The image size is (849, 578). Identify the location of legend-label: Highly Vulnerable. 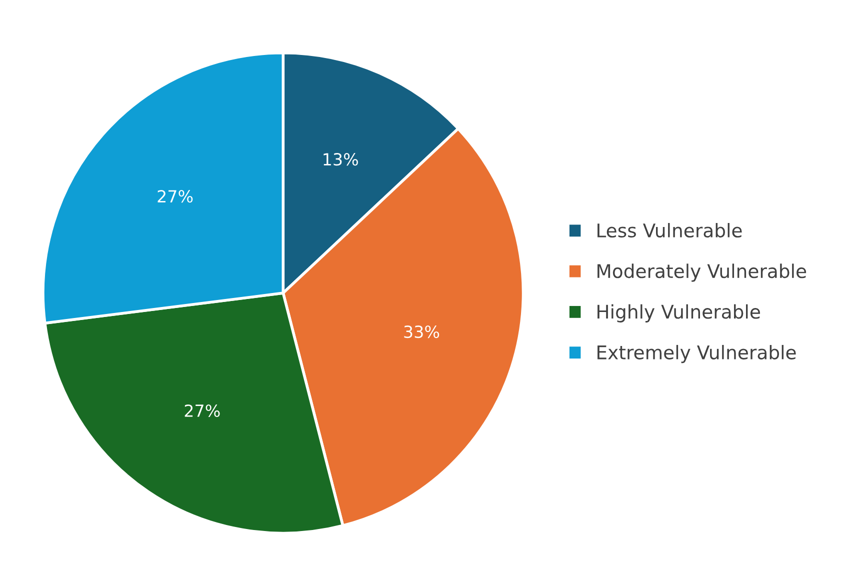
(679, 313).